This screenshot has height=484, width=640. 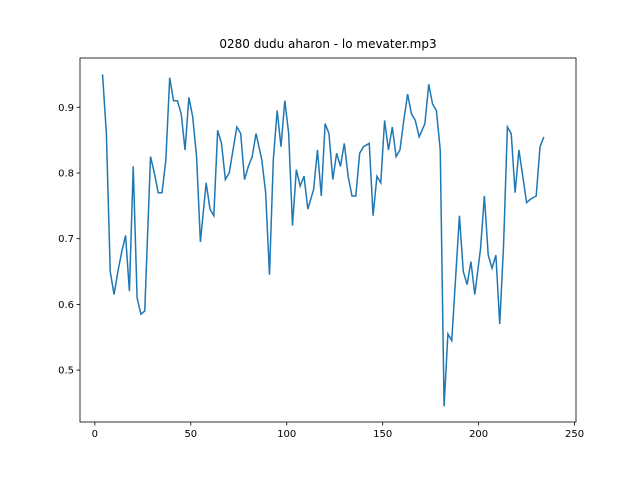 What do you see at coordinates (66, 239) in the screenshot?
I see `y-tick-label: 0.7` at bounding box center [66, 239].